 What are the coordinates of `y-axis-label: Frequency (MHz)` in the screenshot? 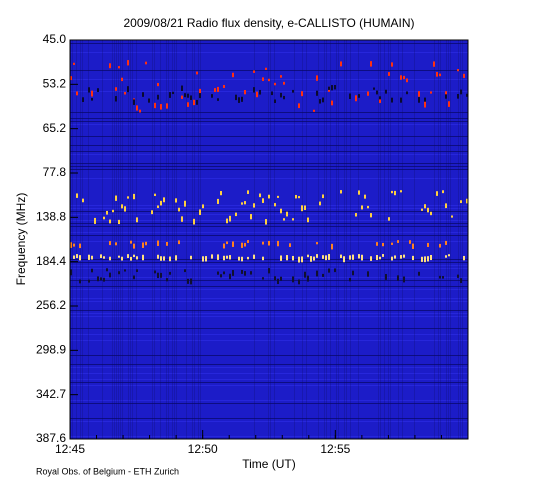 It's located at (21, 239).